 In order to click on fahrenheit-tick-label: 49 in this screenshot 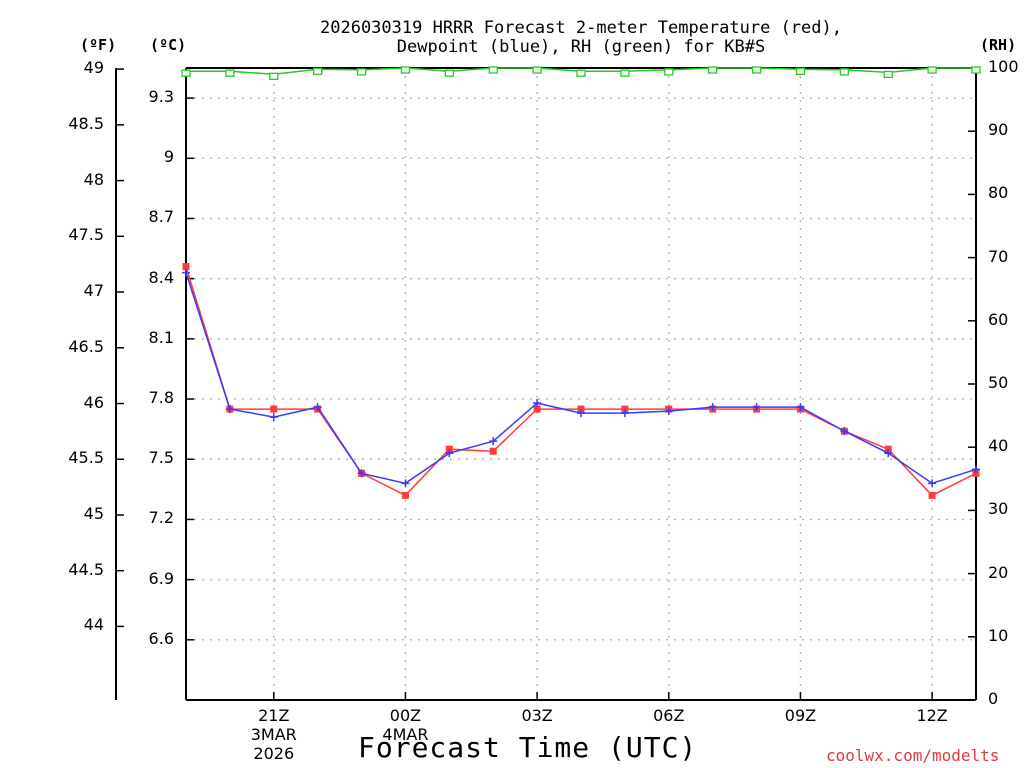, I will do `click(93, 68)`.